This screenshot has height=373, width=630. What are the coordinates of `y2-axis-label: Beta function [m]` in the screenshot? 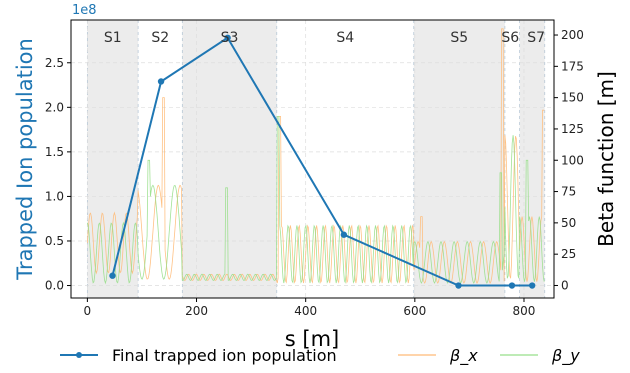 It's located at (606, 159).